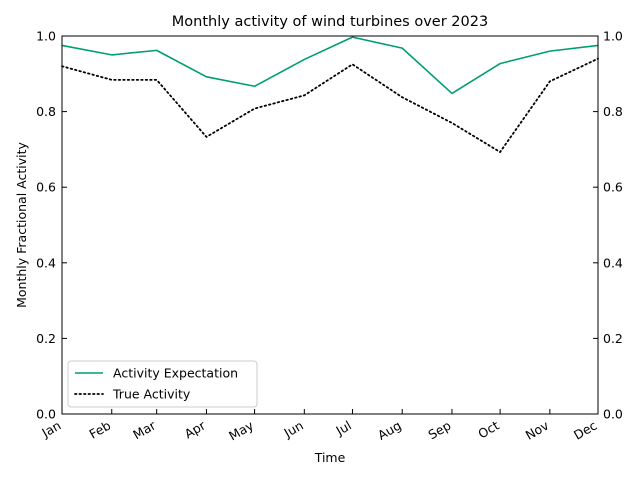 This screenshot has width=640, height=484. I want to click on x-tick-label: Jul, so click(343, 428).